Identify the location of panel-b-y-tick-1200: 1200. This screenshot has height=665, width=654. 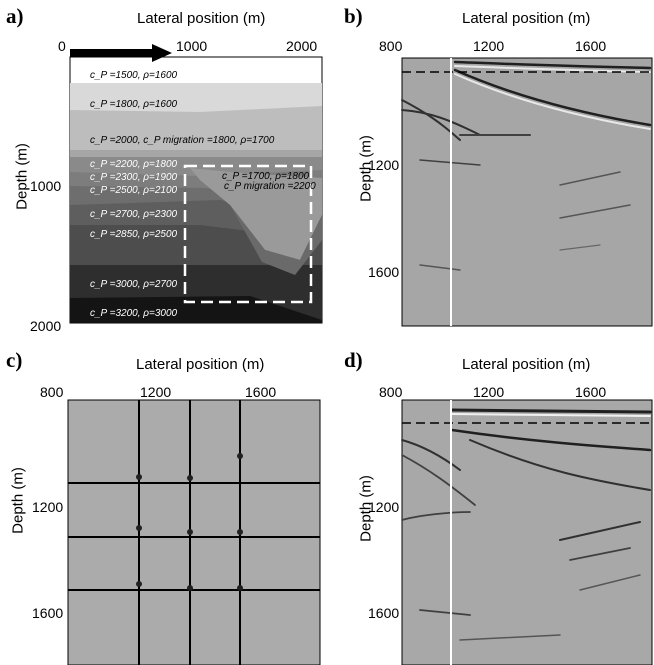
(384, 165).